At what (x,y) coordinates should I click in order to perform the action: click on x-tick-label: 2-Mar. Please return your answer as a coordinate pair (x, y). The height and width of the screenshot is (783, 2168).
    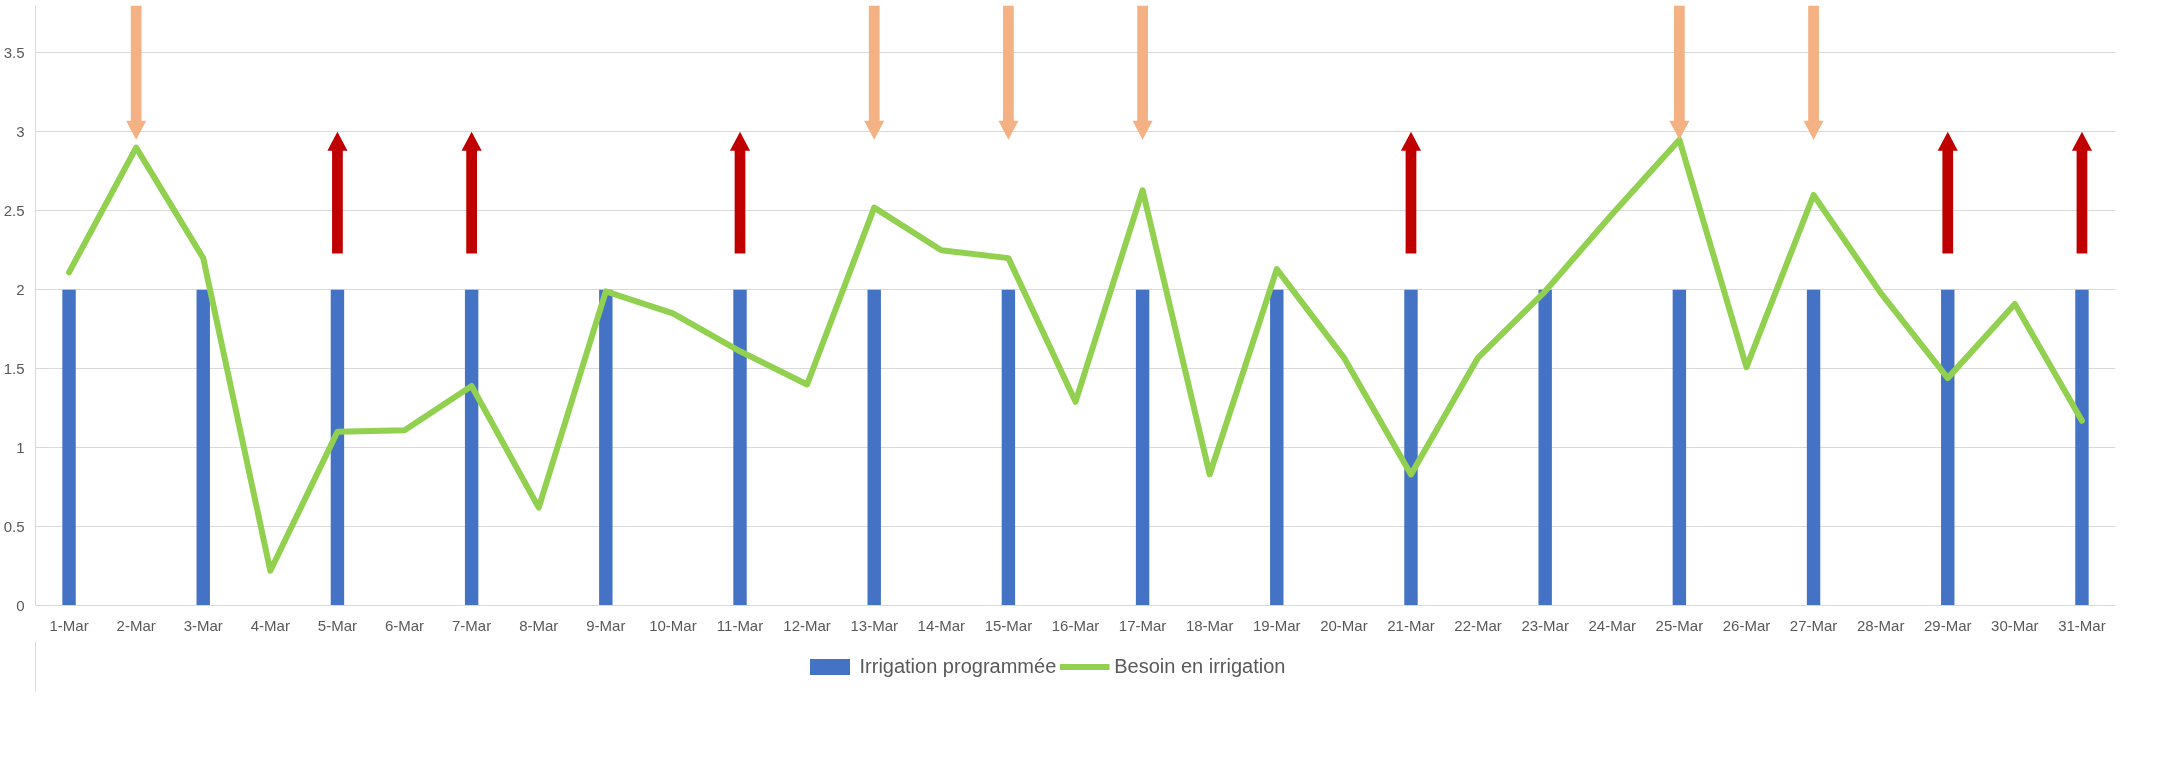
    Looking at the image, I should click on (136, 625).